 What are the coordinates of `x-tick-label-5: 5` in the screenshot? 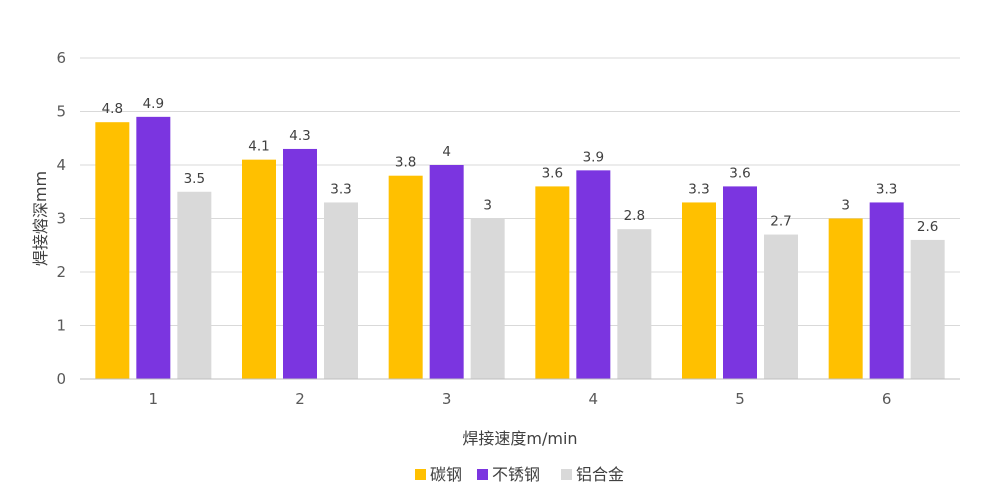 It's located at (740, 399).